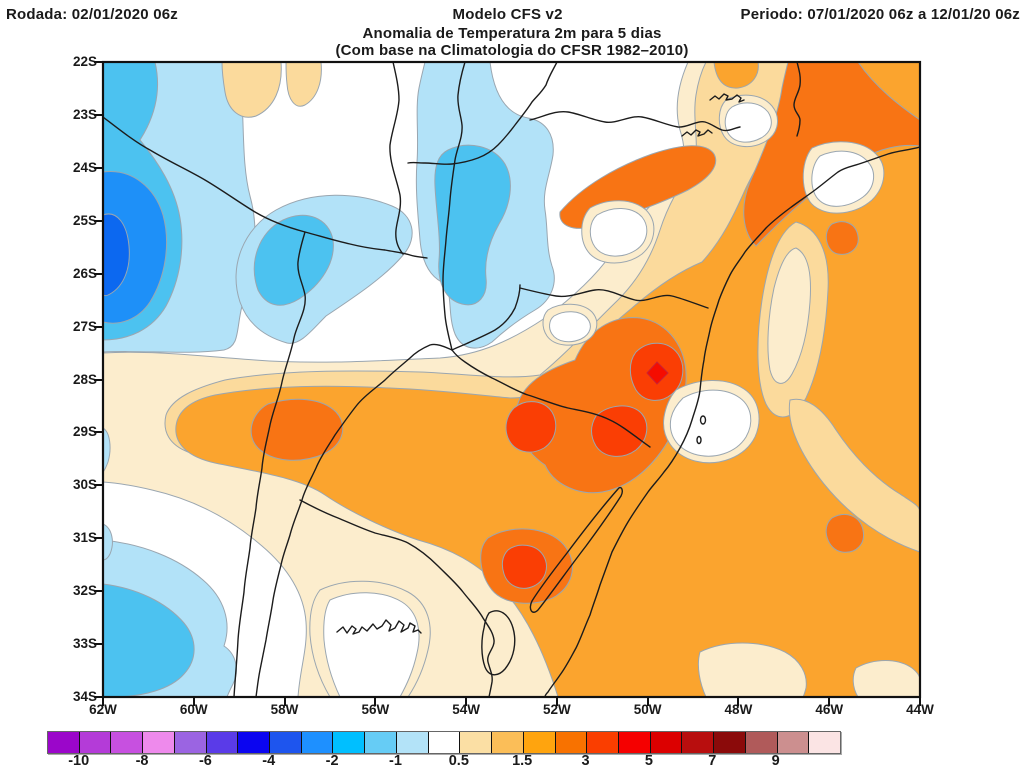 The height and width of the screenshot is (770, 1024). I want to click on lat-tick-label: 29S, so click(84, 432).